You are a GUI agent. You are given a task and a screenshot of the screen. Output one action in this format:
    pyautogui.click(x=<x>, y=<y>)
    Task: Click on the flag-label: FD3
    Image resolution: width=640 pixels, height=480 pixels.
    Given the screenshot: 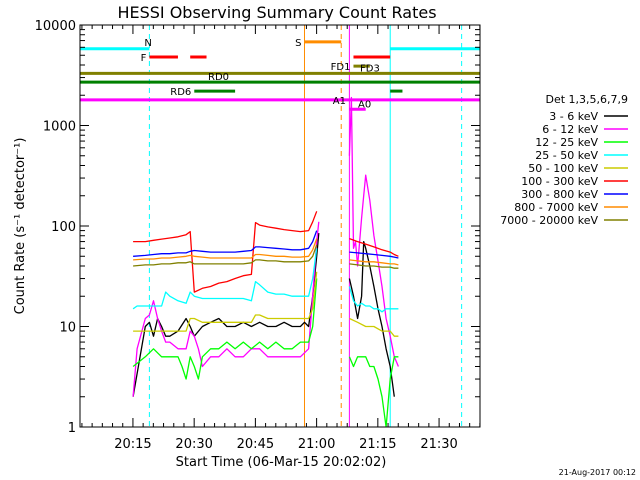 What is the action you would take?
    pyautogui.click(x=370, y=68)
    